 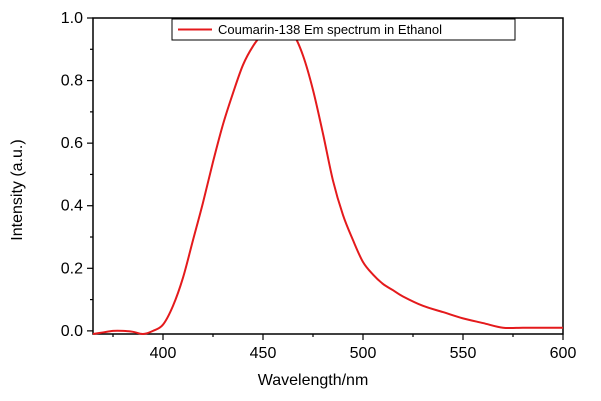 What do you see at coordinates (72, 206) in the screenshot?
I see `y-tick-label: 0.4` at bounding box center [72, 206].